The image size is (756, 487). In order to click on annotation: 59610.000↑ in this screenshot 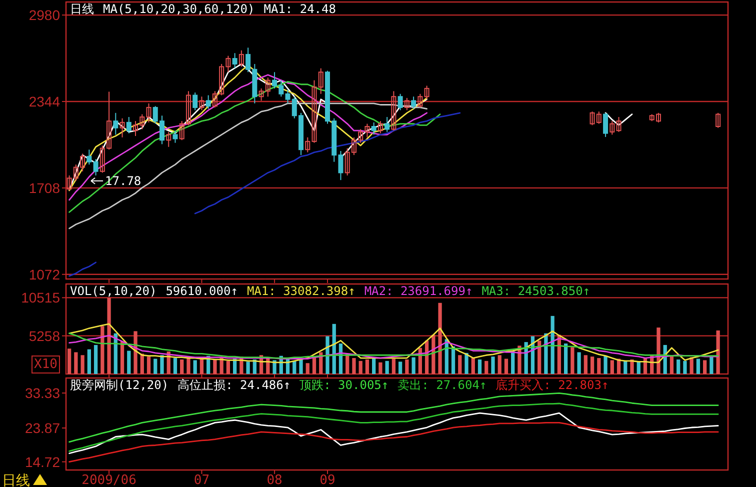, I will do `click(202, 291)`.